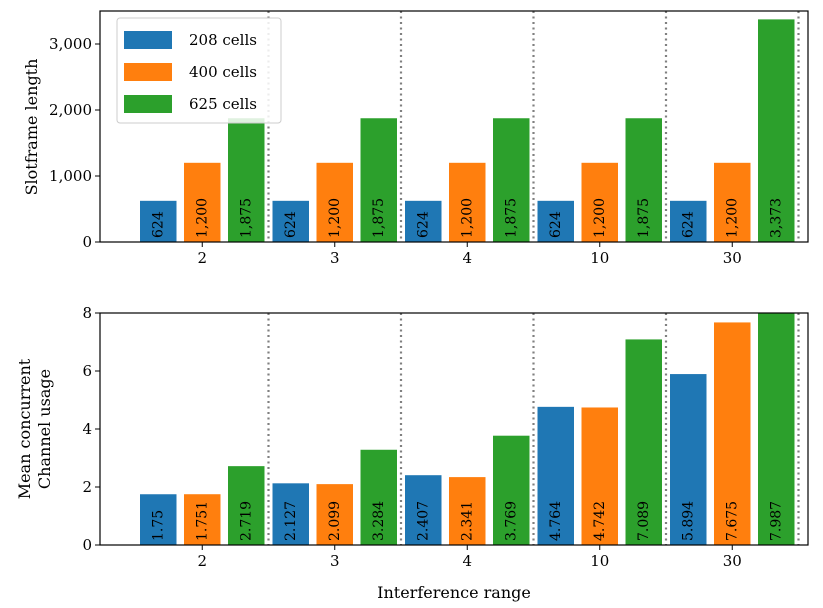 This screenshot has height=608, width=823. What do you see at coordinates (223, 72) in the screenshot?
I see `legend-label: 400 cells` at bounding box center [223, 72].